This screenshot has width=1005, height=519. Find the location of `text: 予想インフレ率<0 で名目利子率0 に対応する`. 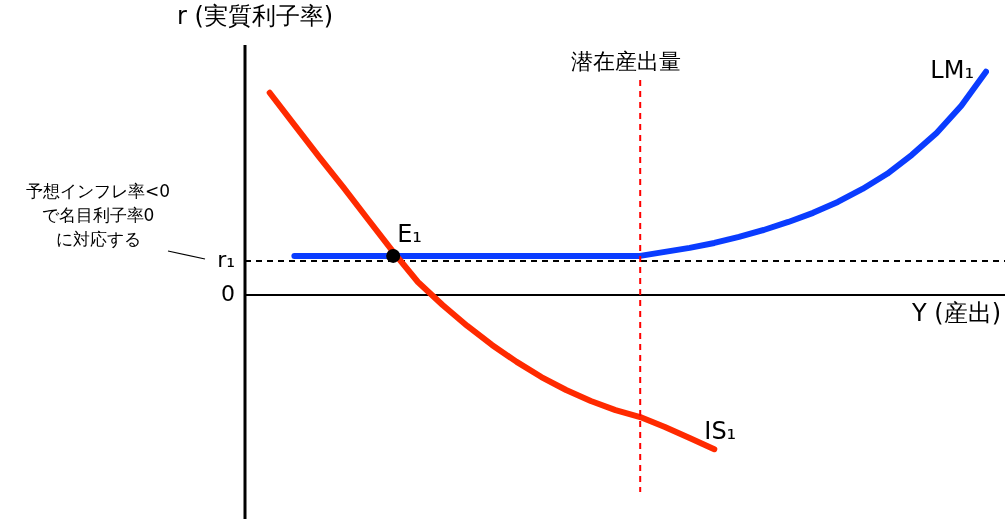

text: 予想インフレ率<0 で名目利子率0 に対応する is located at coordinates (98, 214).